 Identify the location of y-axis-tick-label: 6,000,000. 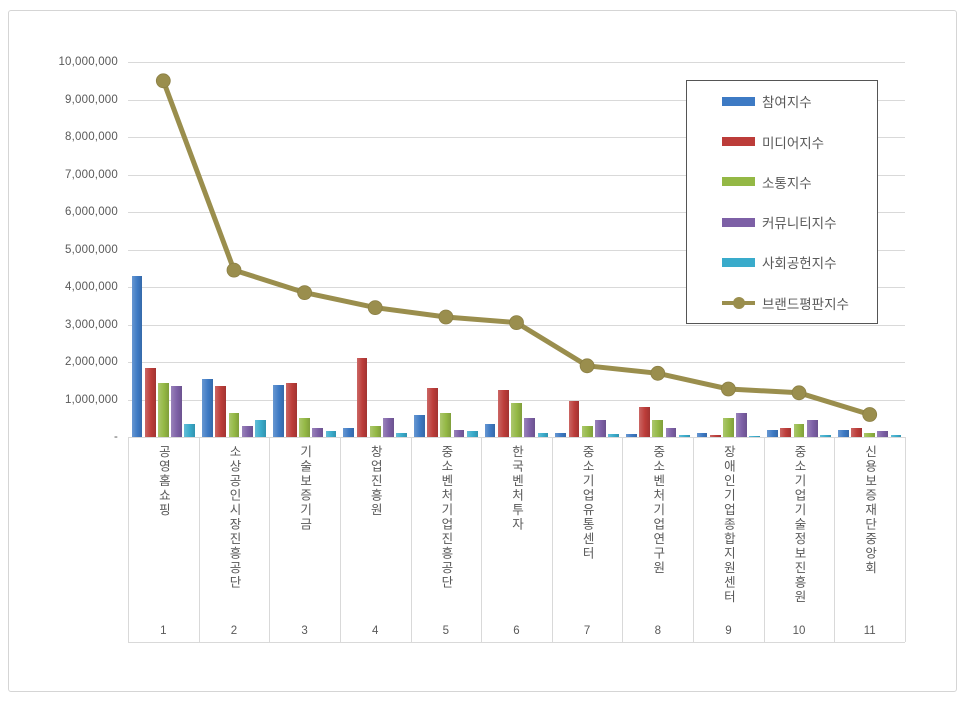
(91, 212).